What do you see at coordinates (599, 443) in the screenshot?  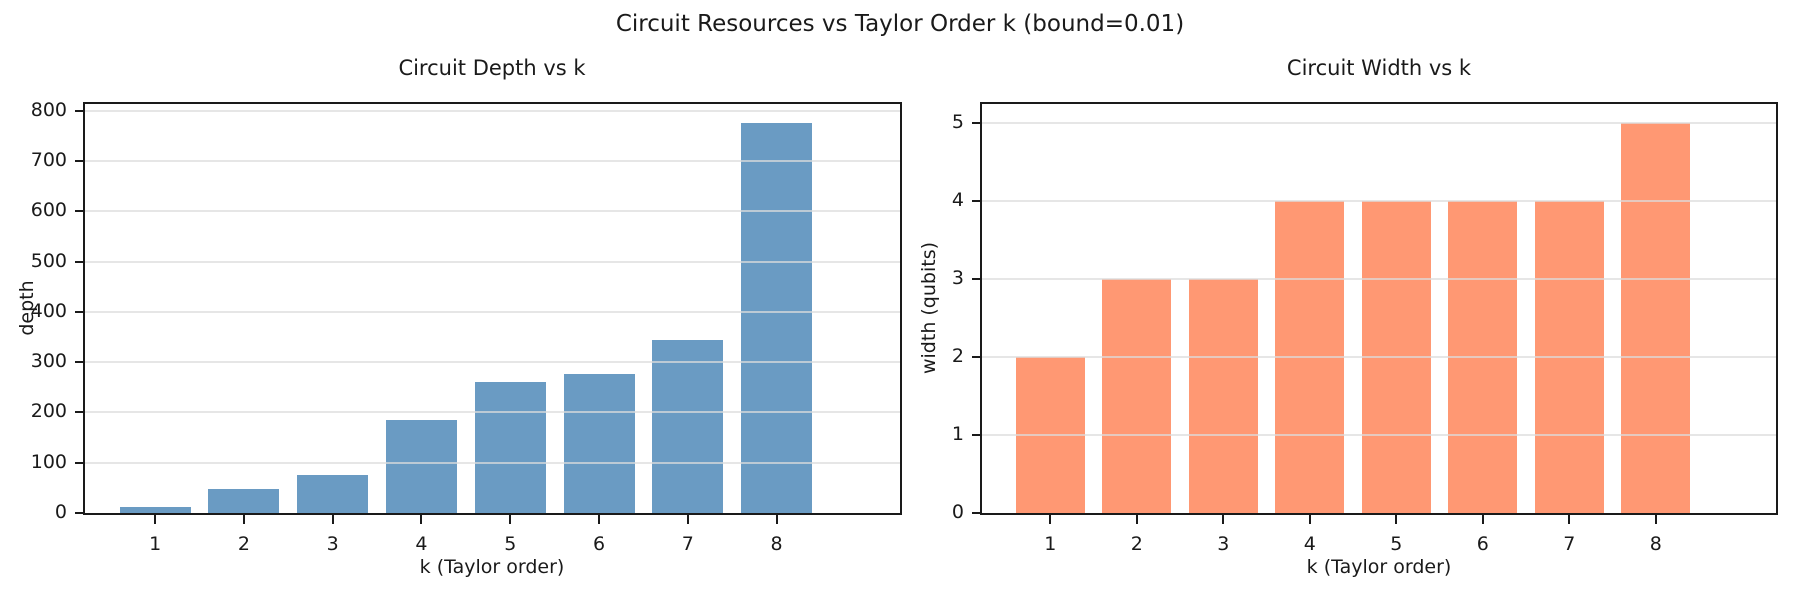 I see `bar-k6` at bounding box center [599, 443].